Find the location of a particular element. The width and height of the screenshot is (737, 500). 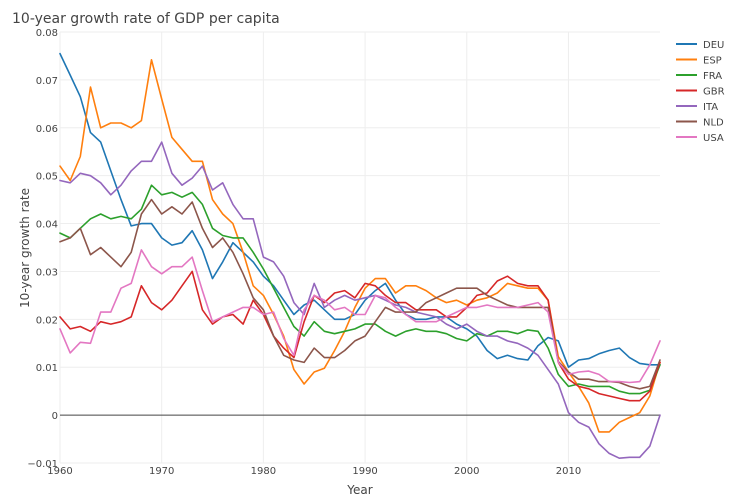

y-tick-label: 0.06 is located at coordinates (47, 129).